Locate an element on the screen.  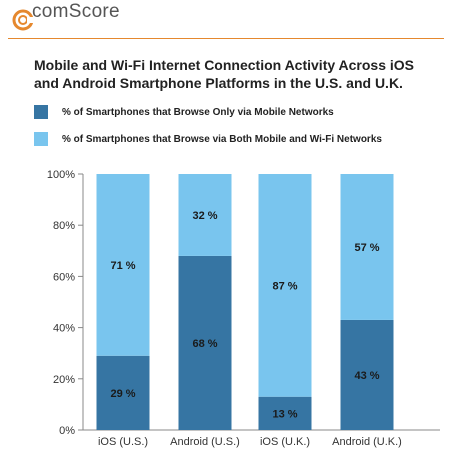
data-label: 29 % is located at coordinates (122, 394).